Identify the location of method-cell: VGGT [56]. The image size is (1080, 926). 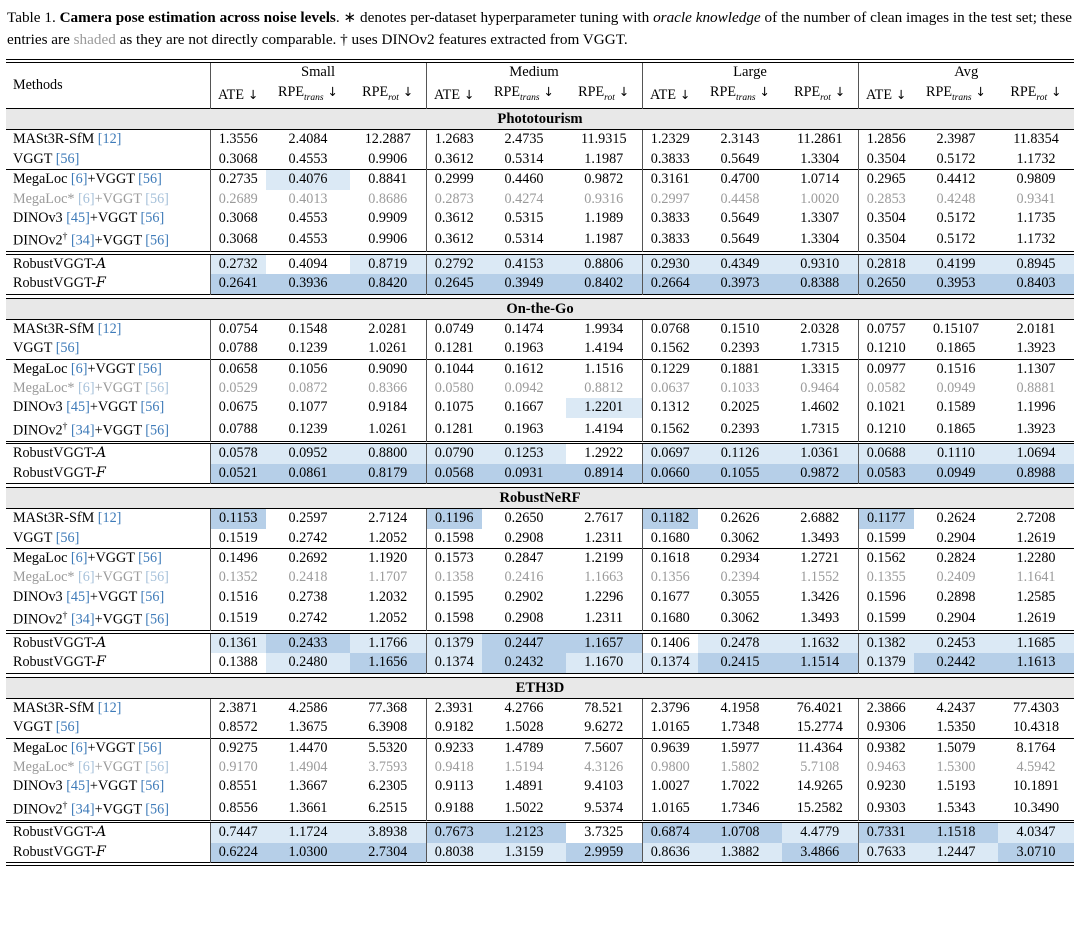
(108, 539).